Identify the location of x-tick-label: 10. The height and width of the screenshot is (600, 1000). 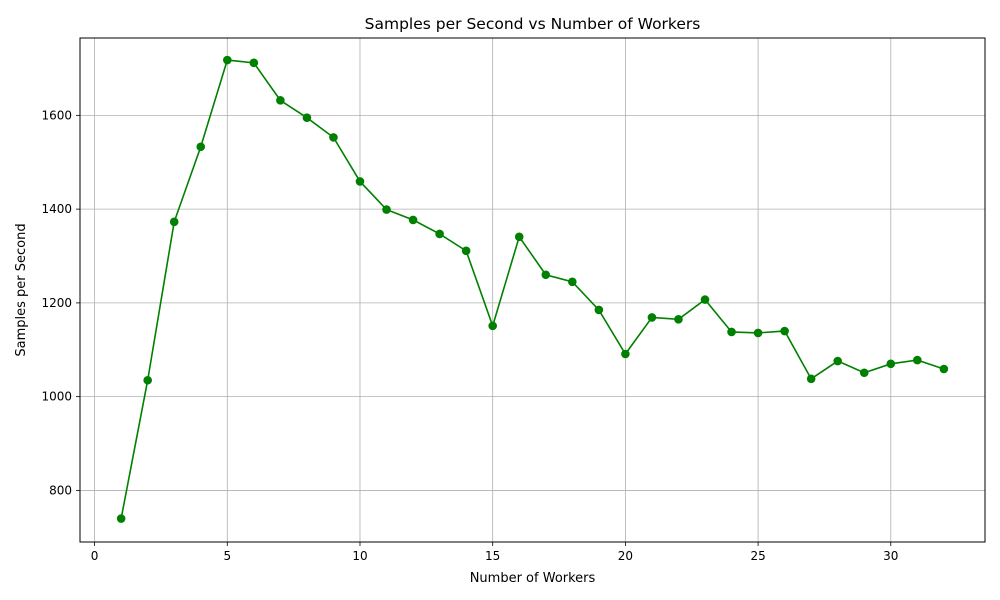
(359, 556).